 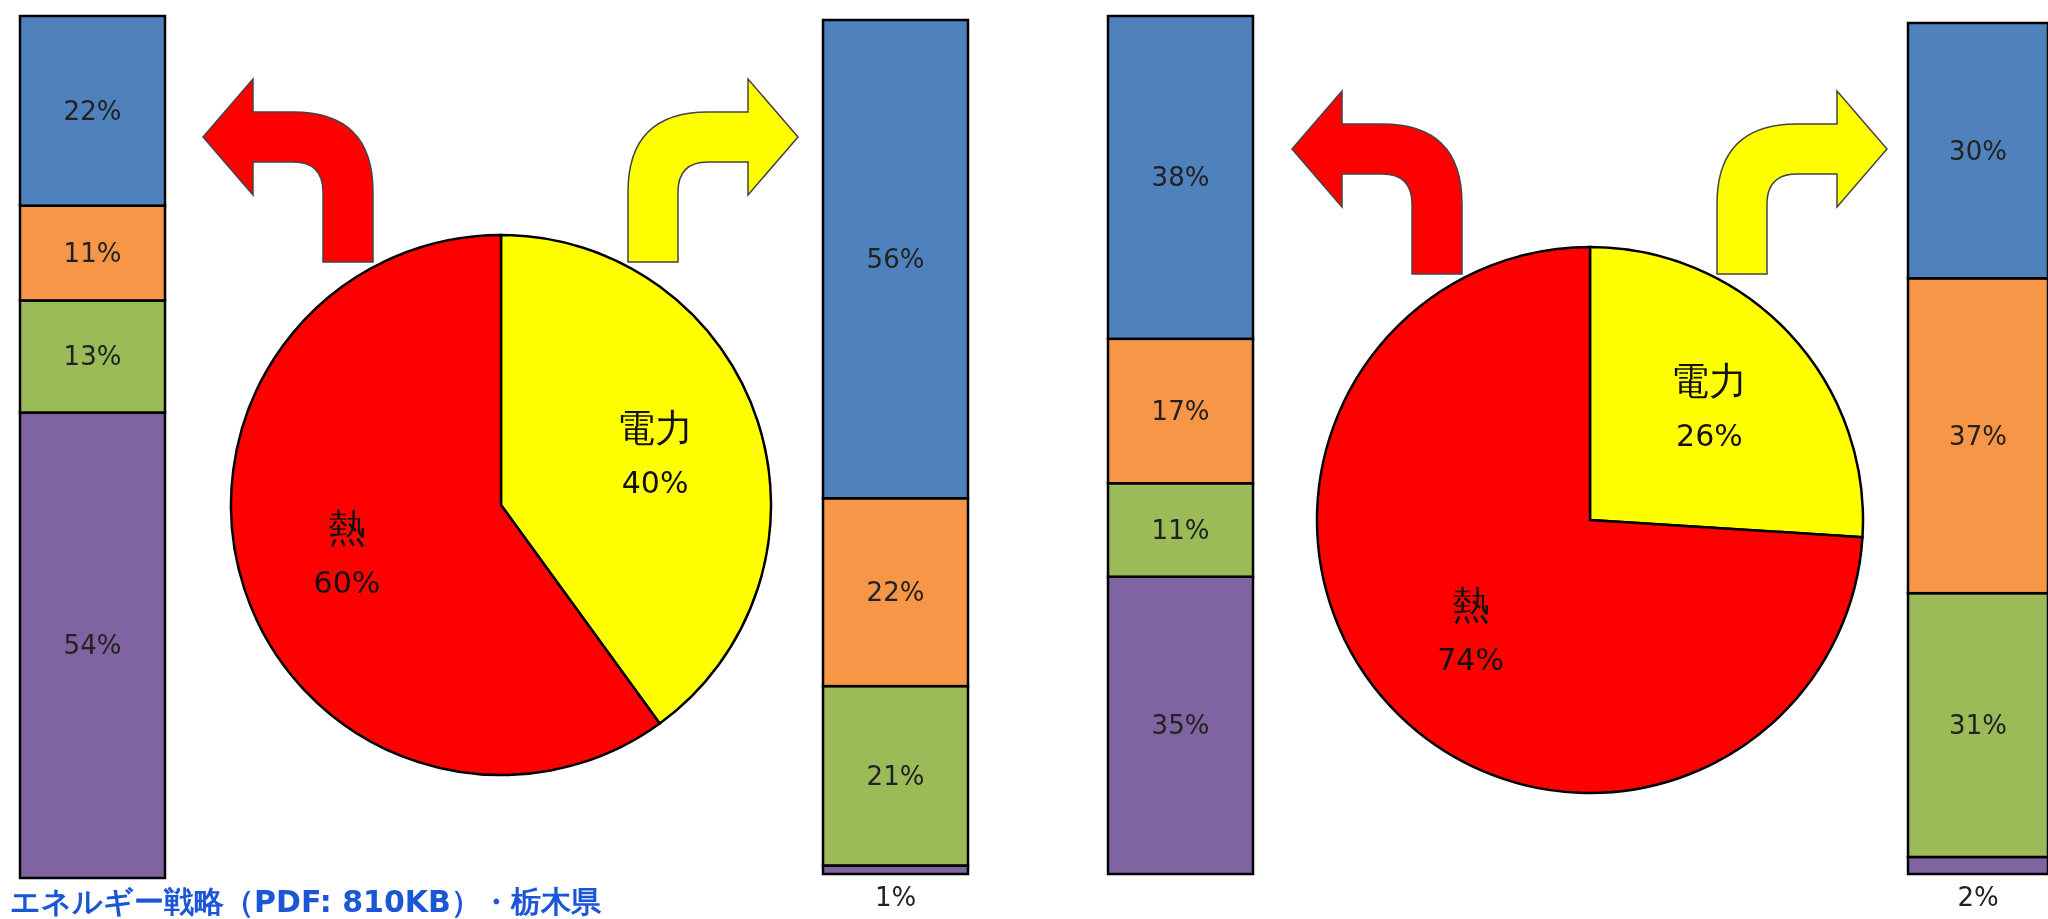 I want to click on data-label: 26%, so click(x=1709, y=435).